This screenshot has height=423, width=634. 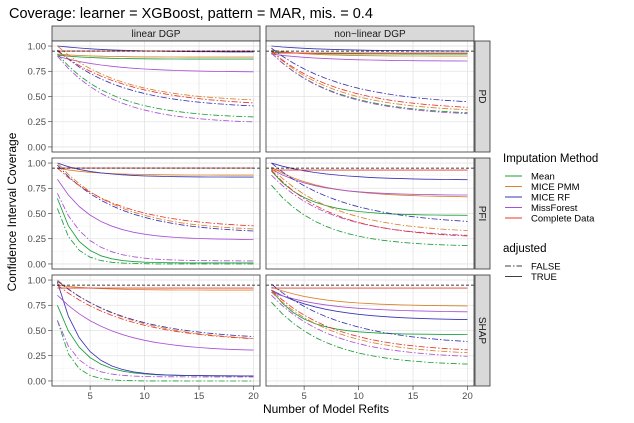 What do you see at coordinates (544, 277) in the screenshot?
I see `legend-label: TRUE` at bounding box center [544, 277].